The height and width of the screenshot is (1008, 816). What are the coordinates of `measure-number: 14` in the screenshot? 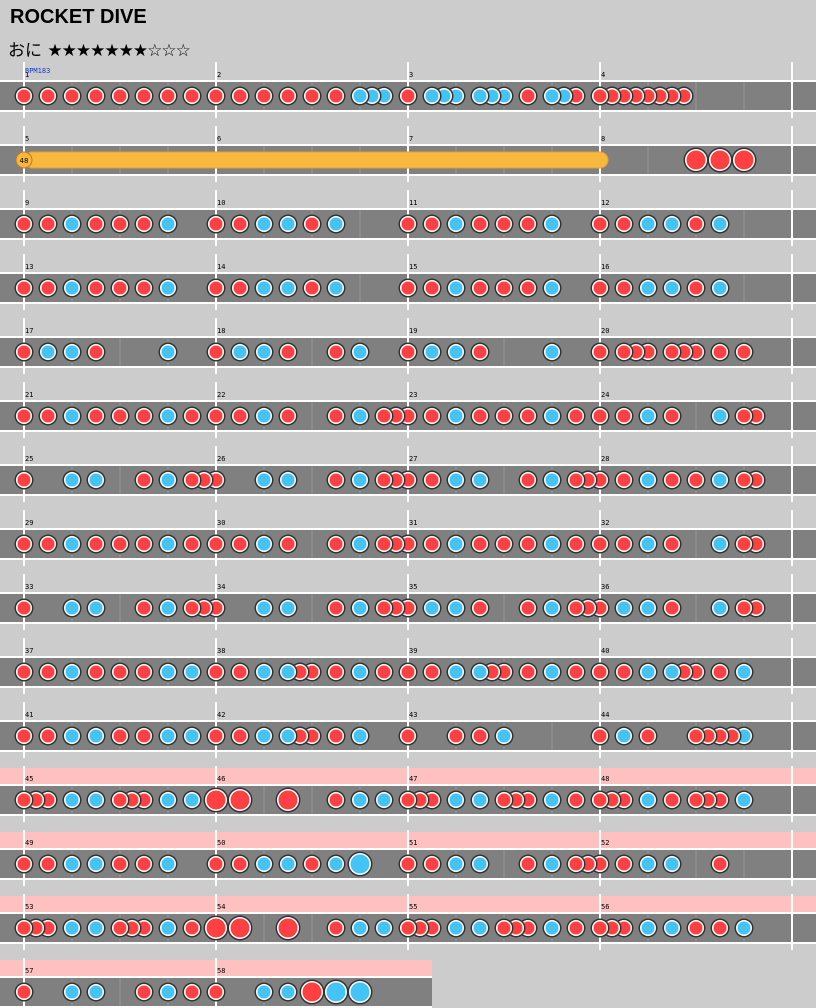 It's located at (221, 267).